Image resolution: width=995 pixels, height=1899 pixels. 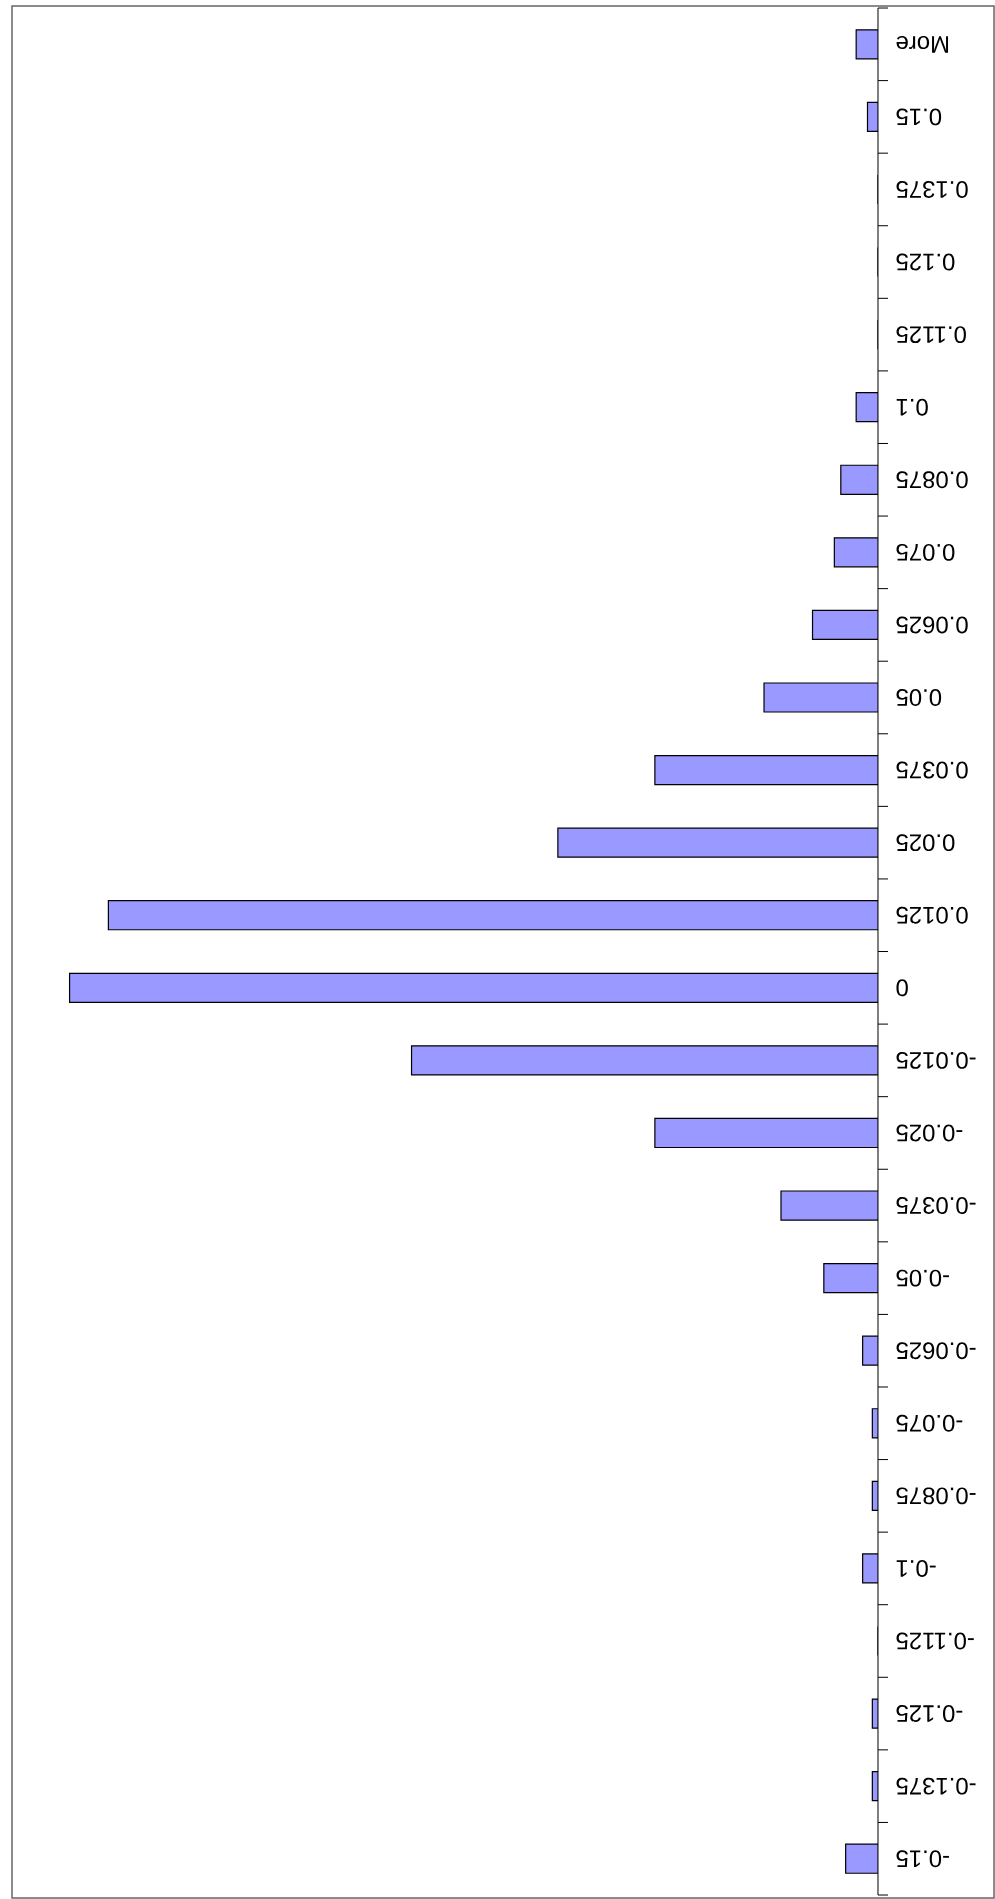 What do you see at coordinates (935, 1641) in the screenshot?
I see `y-tick-label: -0.1125` at bounding box center [935, 1641].